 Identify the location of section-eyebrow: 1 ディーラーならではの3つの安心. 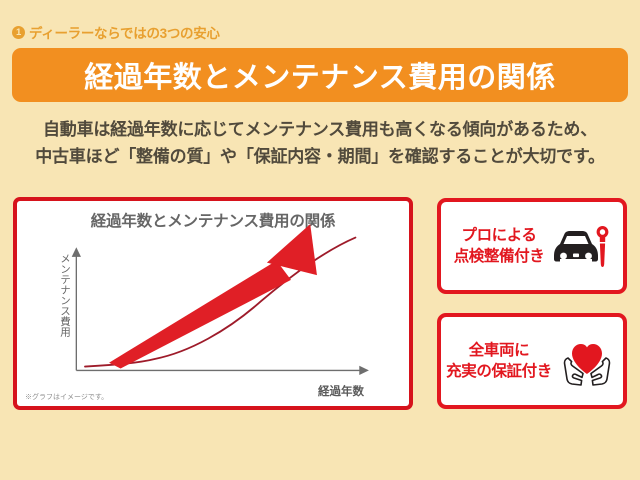
(116, 32).